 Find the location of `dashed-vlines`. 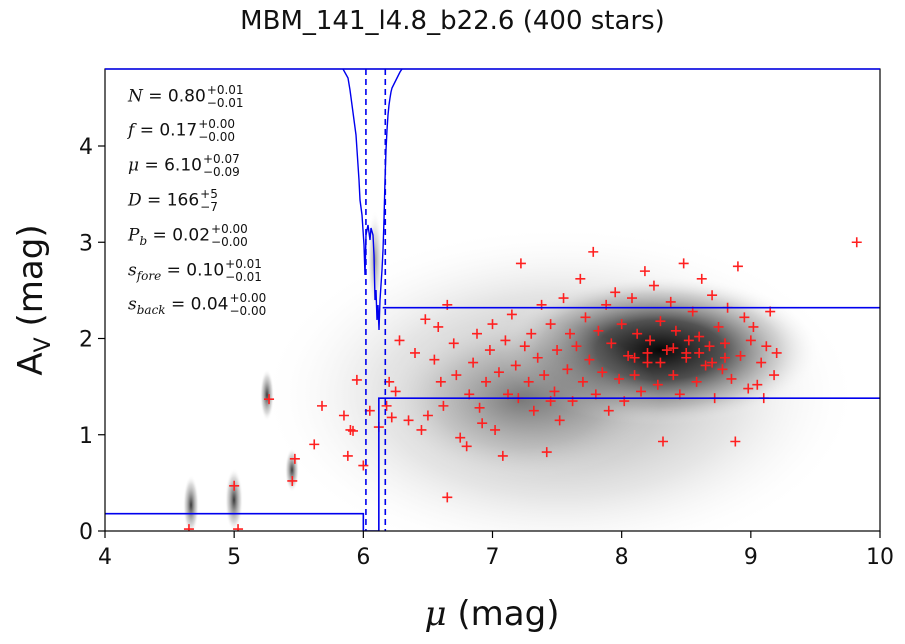

dashed-vlines is located at coordinates (376, 300).